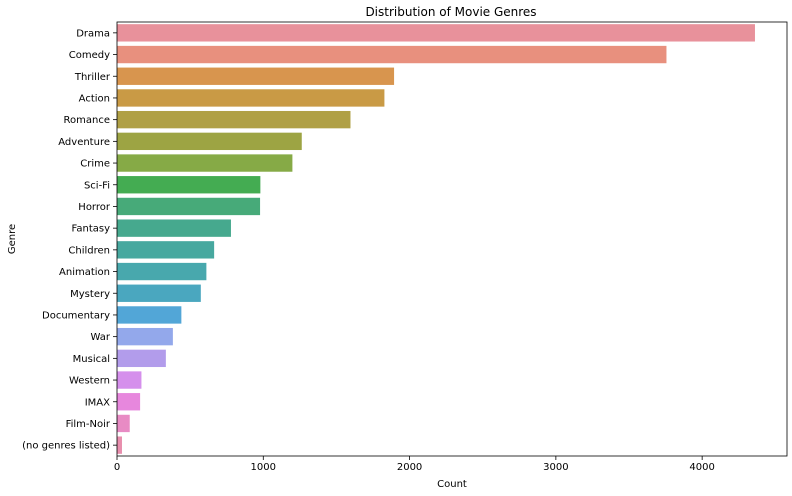  Describe the element at coordinates (189, 185) in the screenshot. I see `bar-sci-fi` at that location.